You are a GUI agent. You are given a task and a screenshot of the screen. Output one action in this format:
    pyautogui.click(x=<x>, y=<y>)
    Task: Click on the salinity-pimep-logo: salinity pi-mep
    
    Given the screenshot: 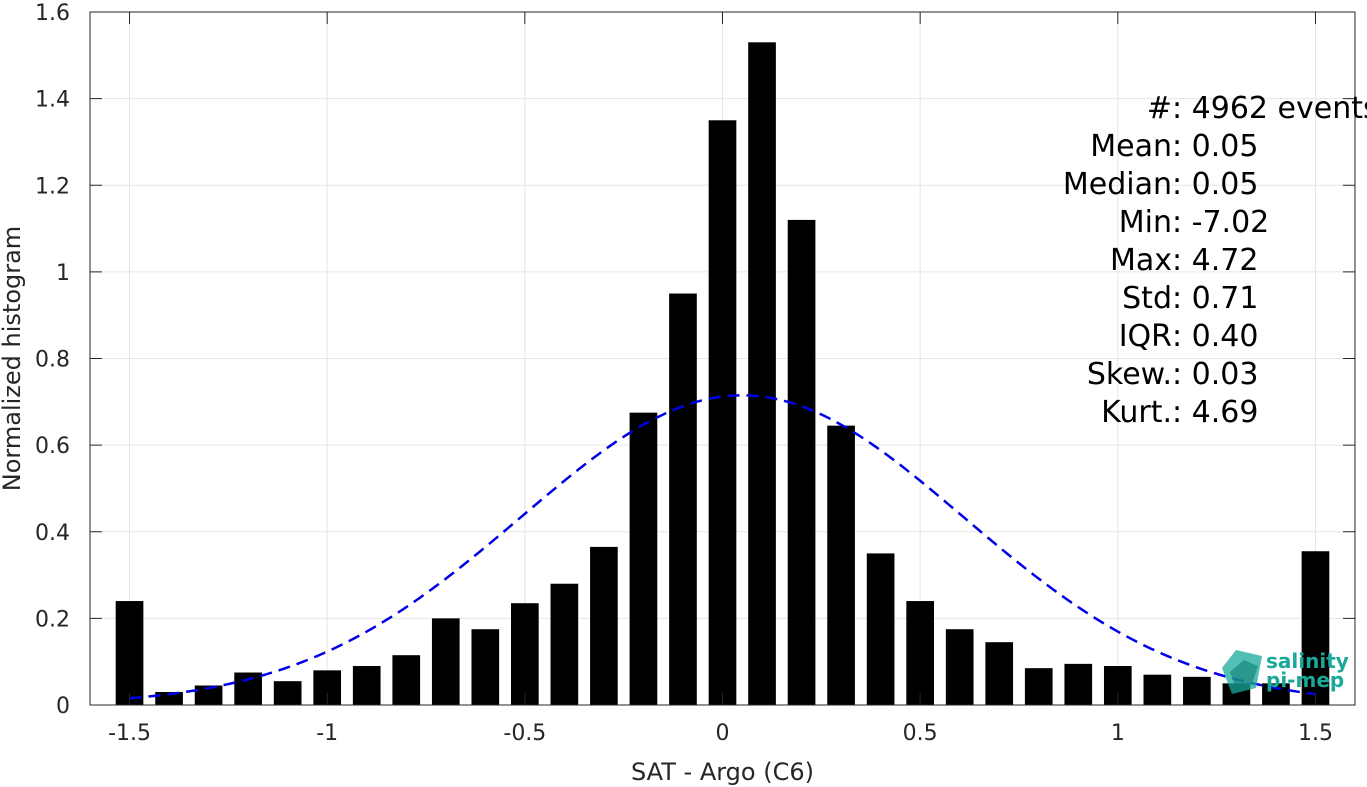 What is the action you would take?
    pyautogui.click(x=1285, y=671)
    